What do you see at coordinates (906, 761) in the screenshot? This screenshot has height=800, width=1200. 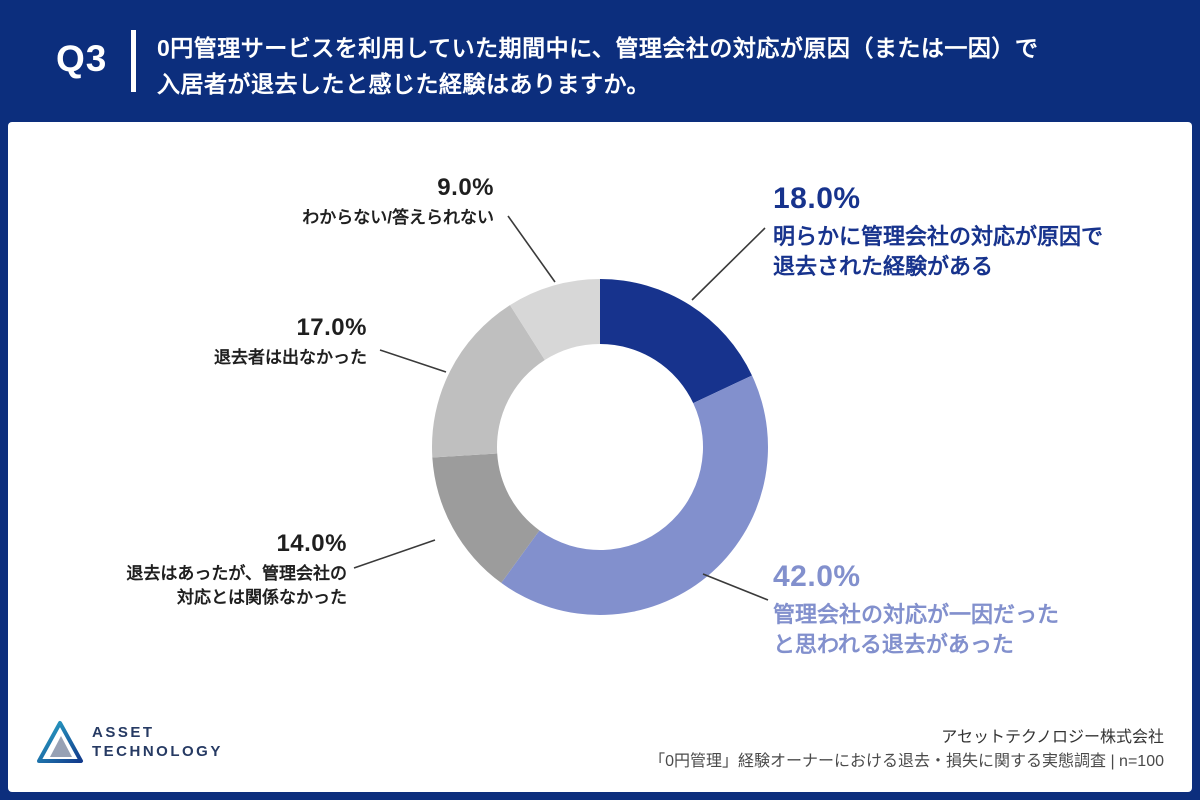 I see `survey-source-line: 「0円管理」経験オーナーにおける退去・損失に関する実態調査 | n=100` at bounding box center [906, 761].